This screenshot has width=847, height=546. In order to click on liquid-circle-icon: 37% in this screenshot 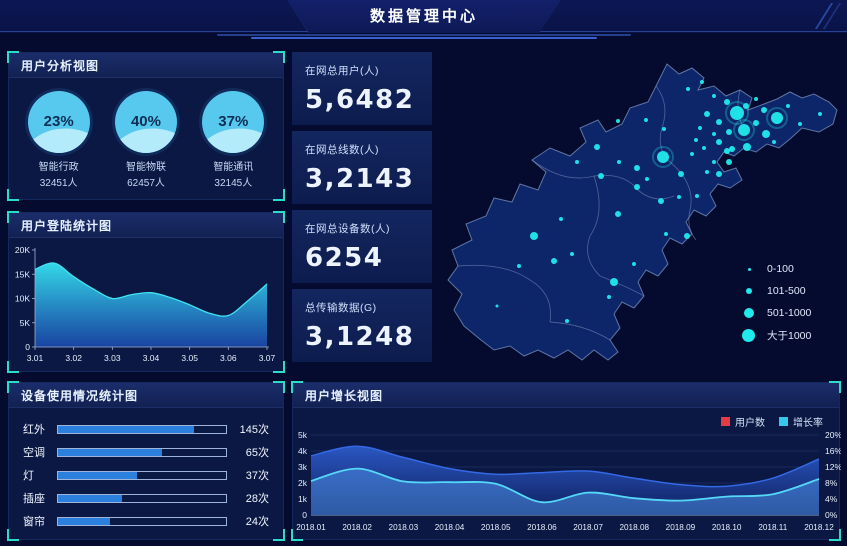, I will do `click(233, 122)`.